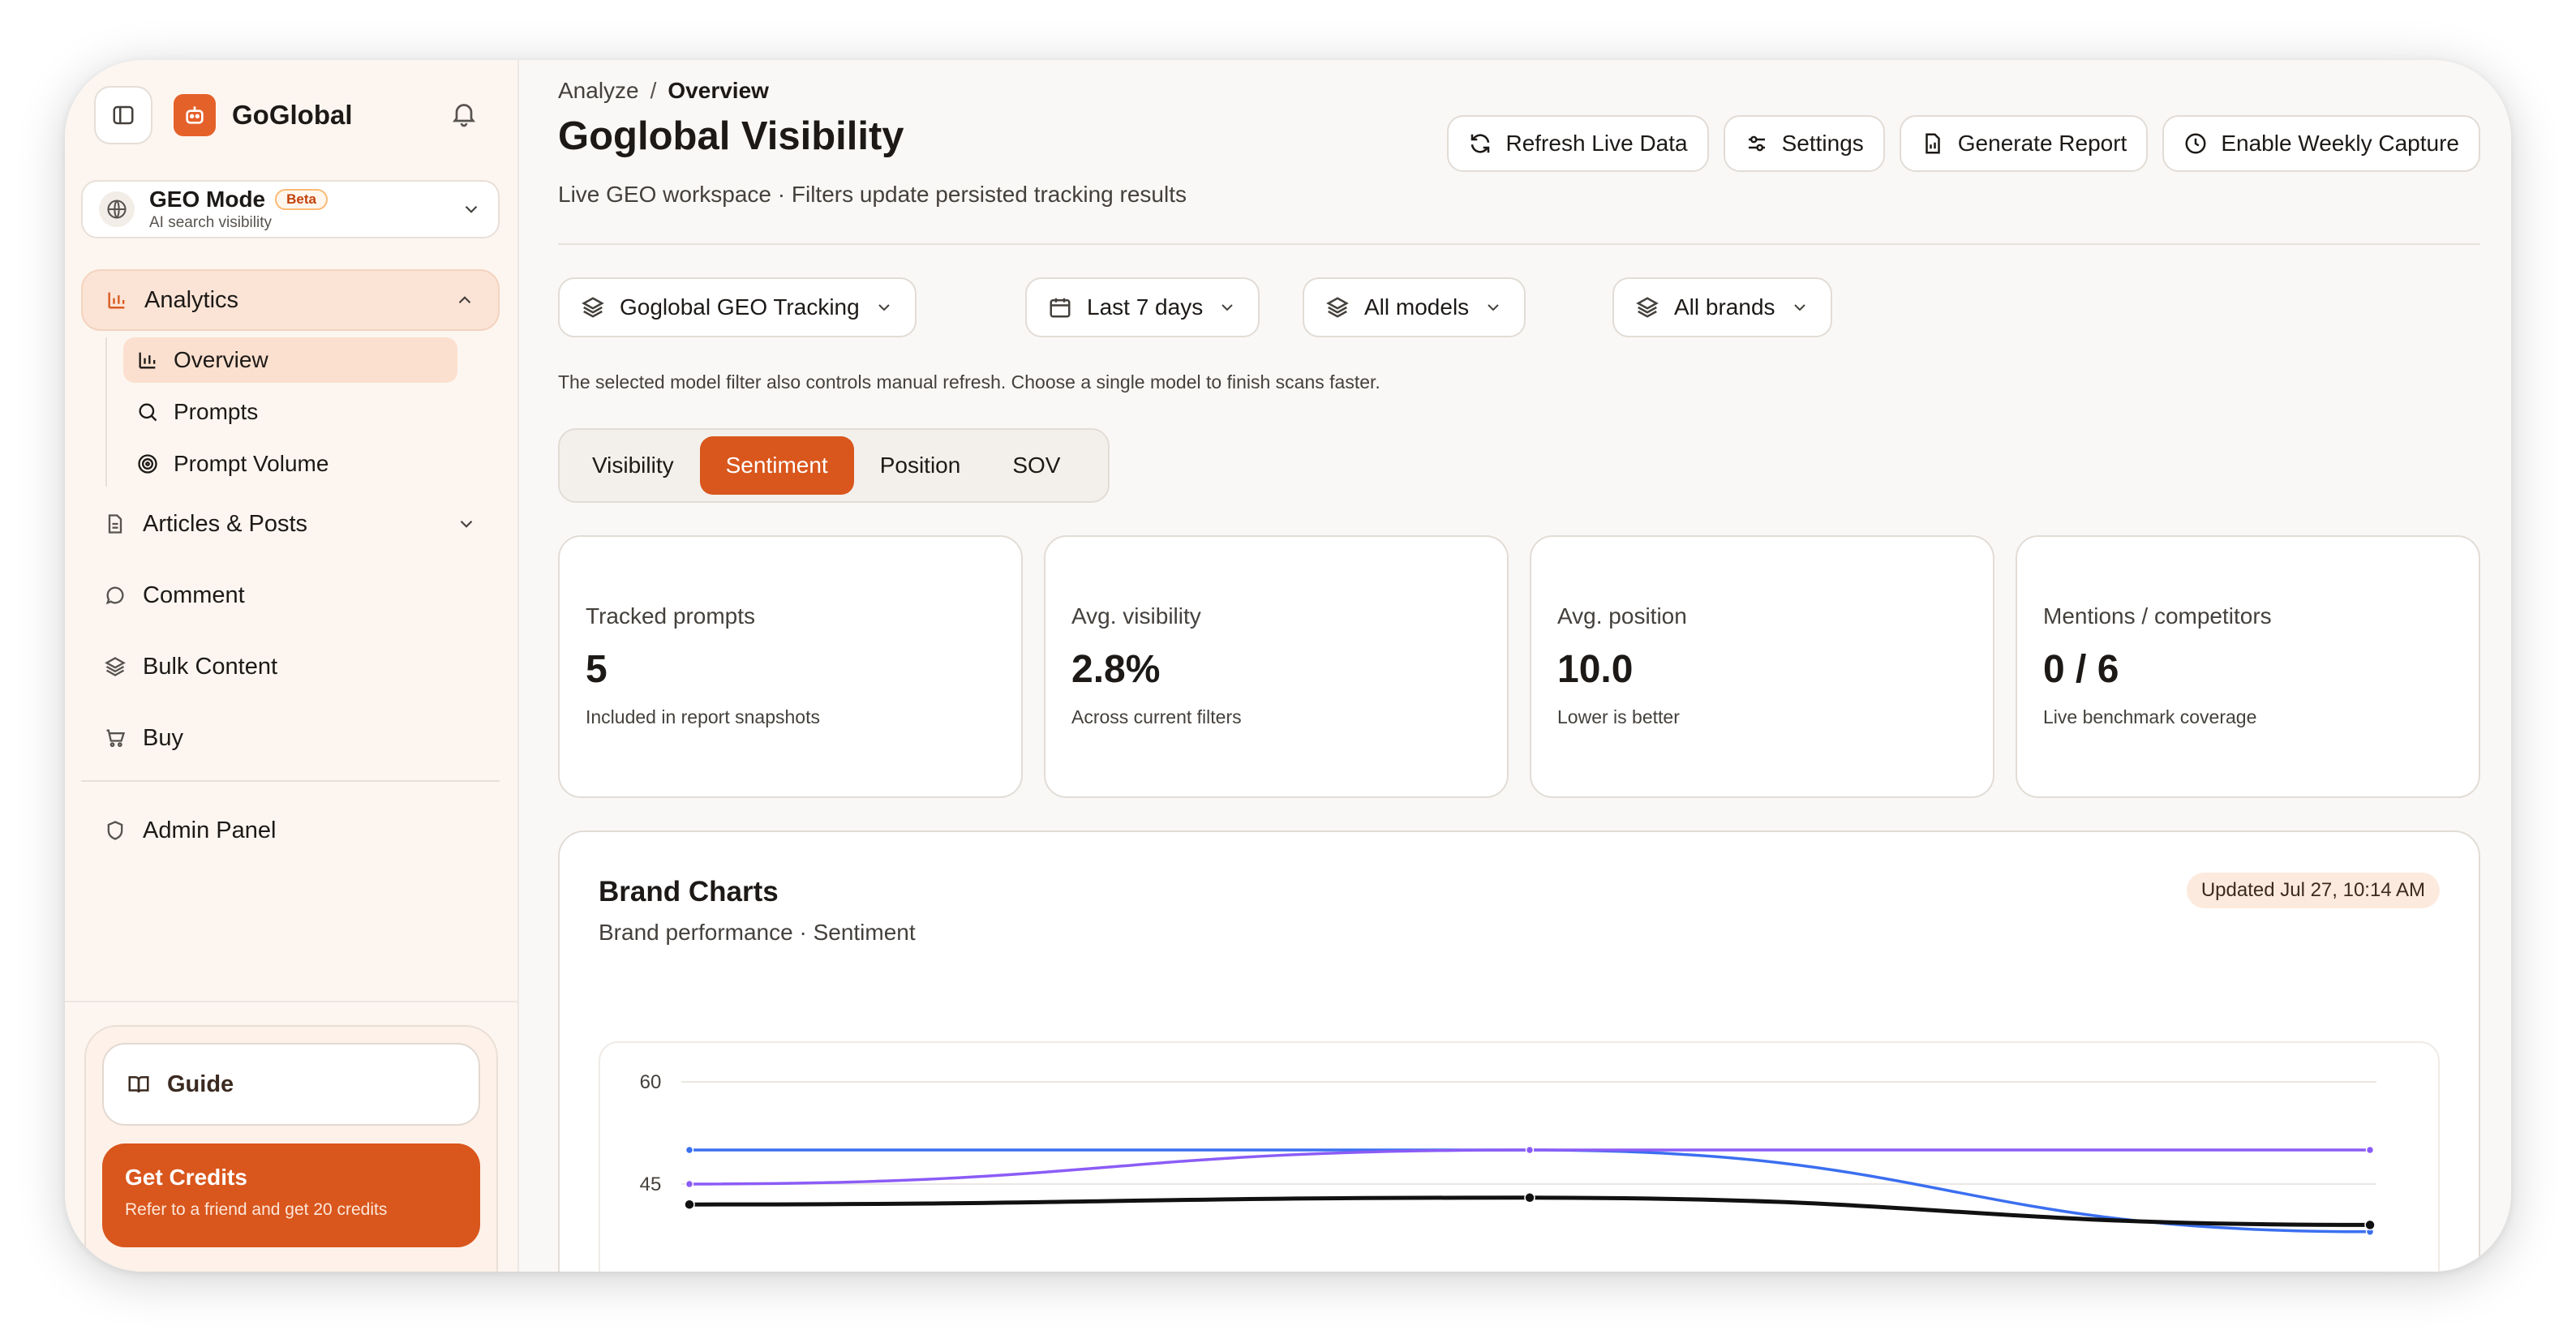 This screenshot has height=1343, width=2576. Describe the element at coordinates (776, 465) in the screenshot. I see `tab-sentiment: Sentiment` at that location.